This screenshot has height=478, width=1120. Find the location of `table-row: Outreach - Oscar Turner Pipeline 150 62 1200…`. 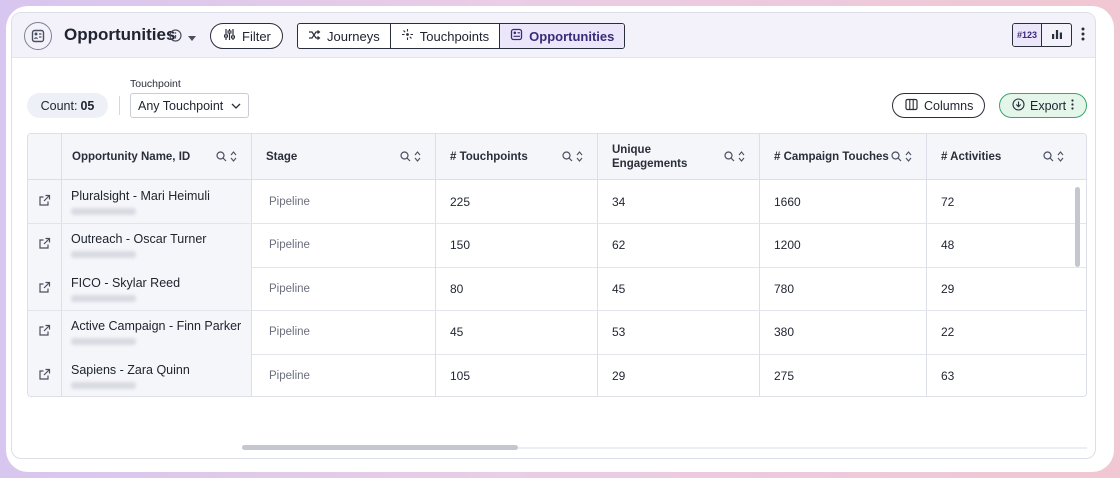

table-row: Outreach - Oscar Turner Pipeline 150 62 1200… is located at coordinates (557, 245).